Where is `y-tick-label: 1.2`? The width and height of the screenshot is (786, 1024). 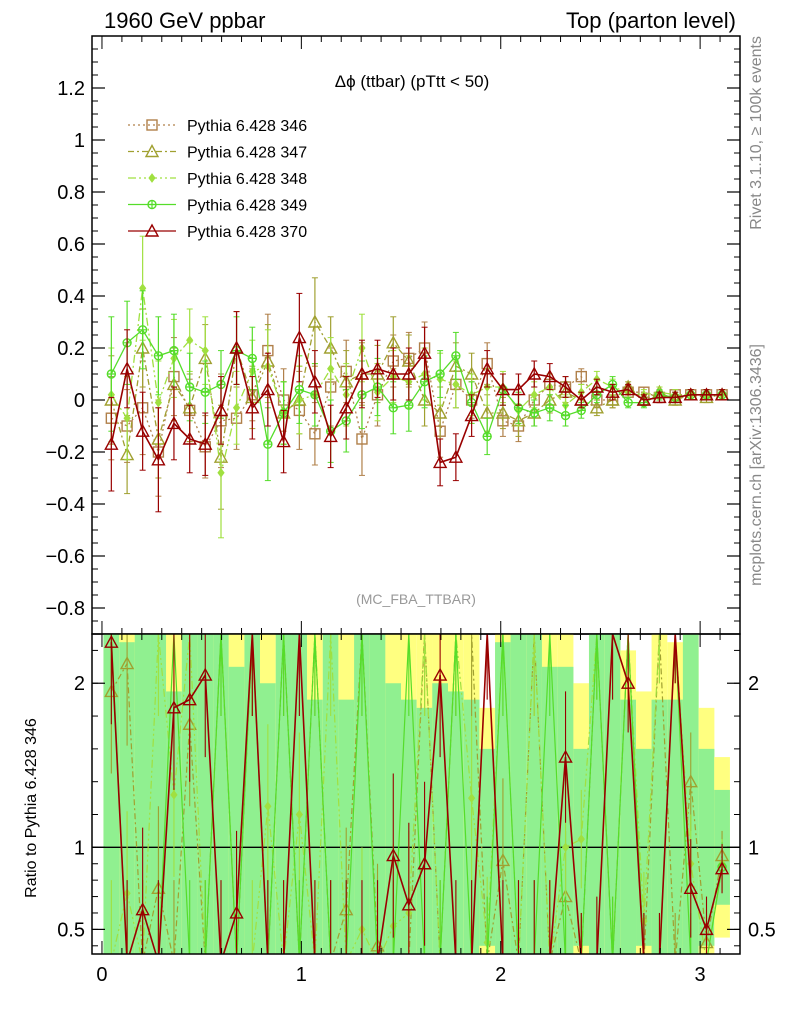 y-tick-label: 1.2 is located at coordinates (71, 89).